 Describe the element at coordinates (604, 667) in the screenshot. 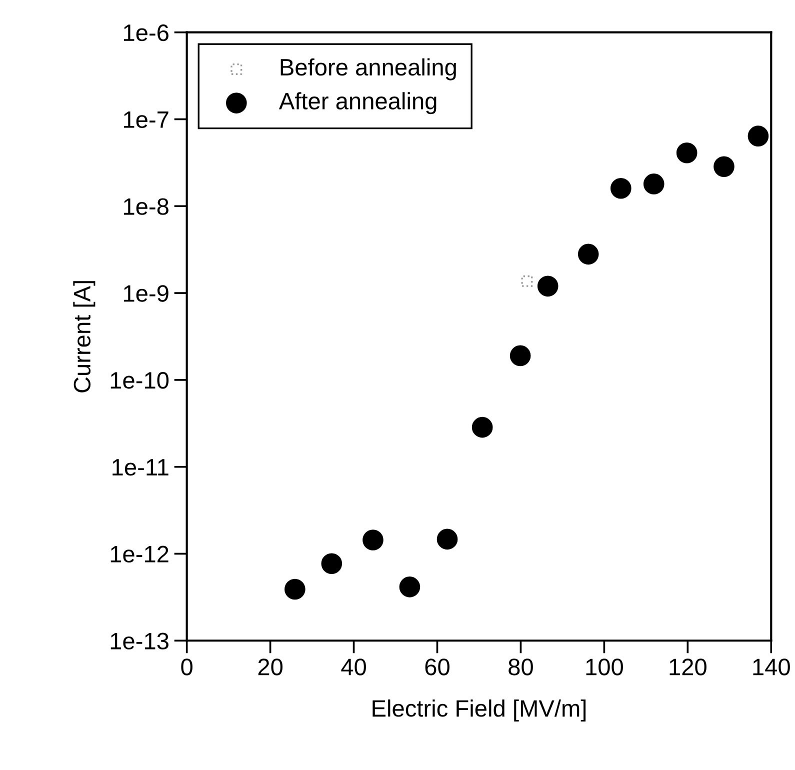

I see `x-tick-label: 100` at that location.